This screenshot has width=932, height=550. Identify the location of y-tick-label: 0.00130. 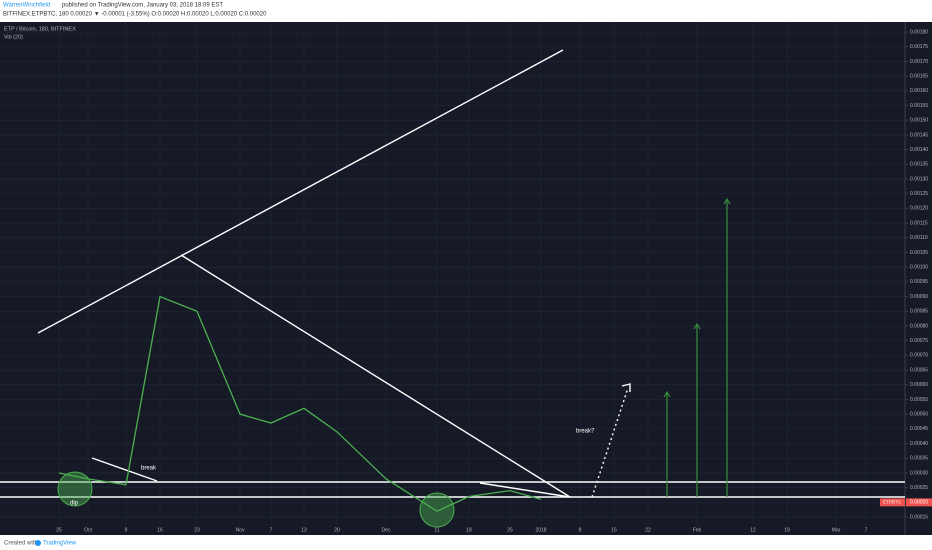
(919, 179).